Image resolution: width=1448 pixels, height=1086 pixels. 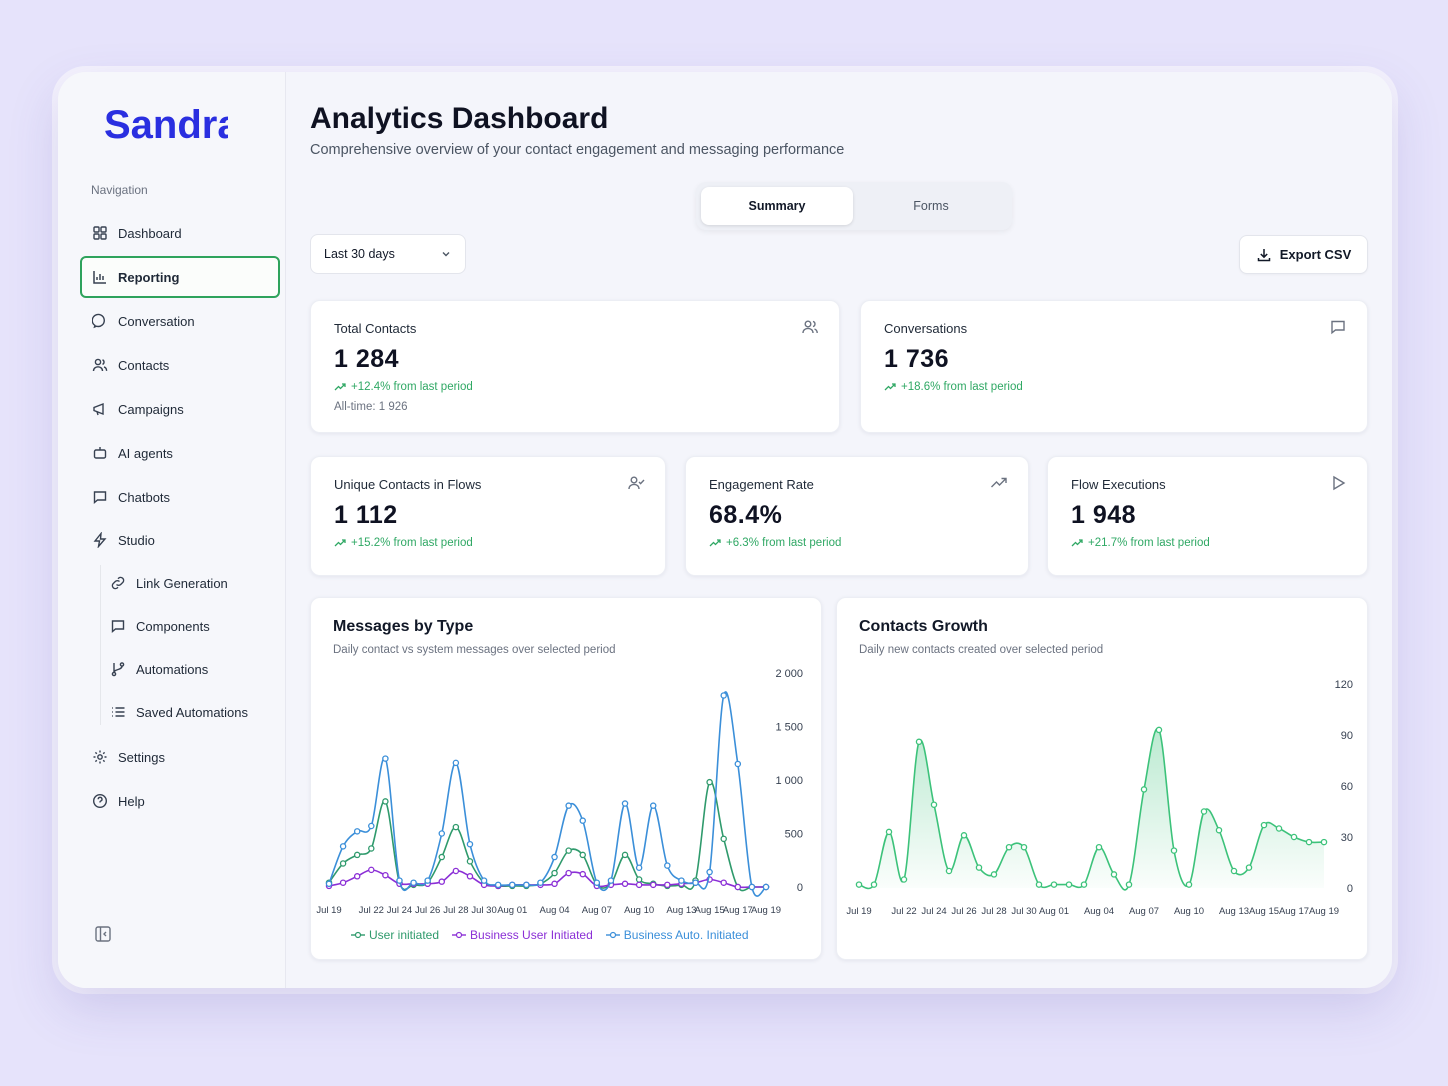 What do you see at coordinates (962, 387) in the screenshot?
I see `stat-delta-text: +18.6% from last period` at bounding box center [962, 387].